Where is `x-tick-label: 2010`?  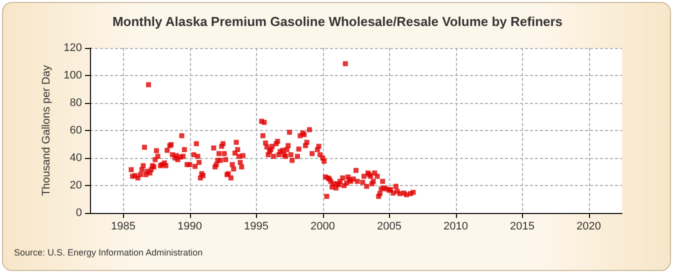
x-tick-label: 2010 is located at coordinates (456, 226).